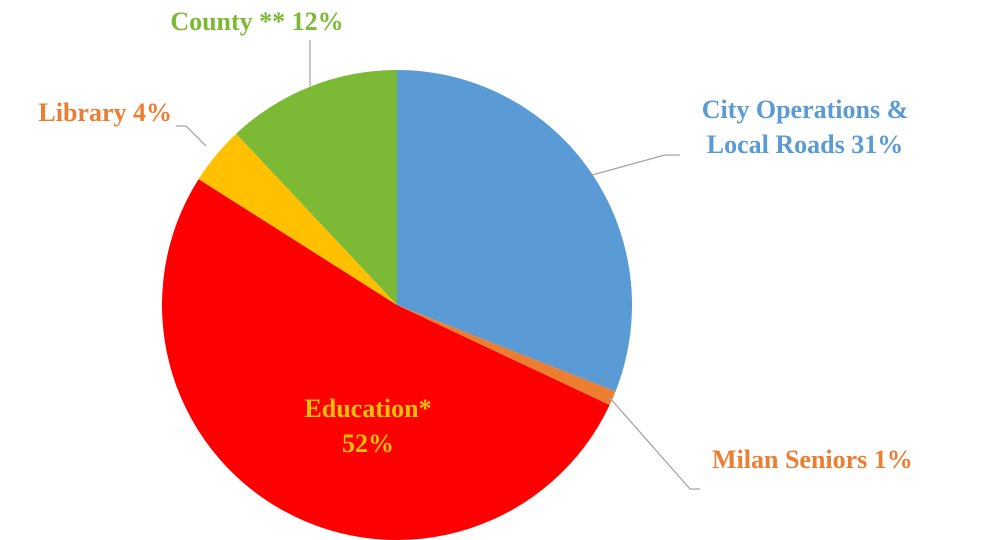 Image resolution: width=984 pixels, height=540 pixels. What do you see at coordinates (317, 21) in the screenshot?
I see `value-label: 12%` at bounding box center [317, 21].